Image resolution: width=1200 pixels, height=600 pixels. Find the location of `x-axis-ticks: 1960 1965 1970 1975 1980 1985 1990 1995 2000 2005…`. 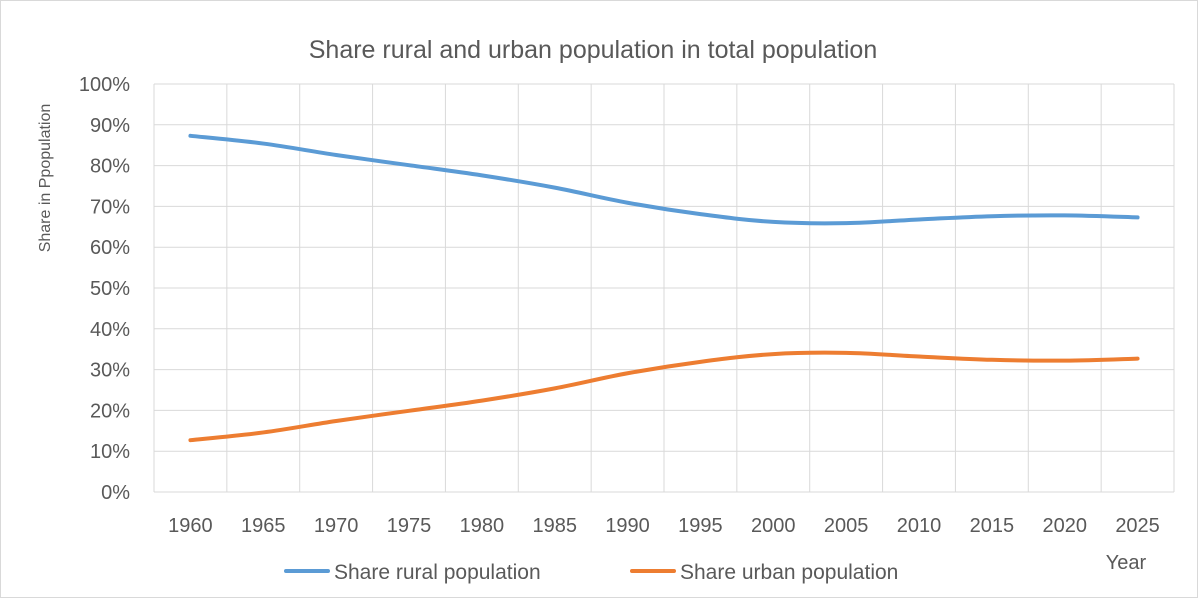

x-axis-ticks: 1960 1965 1970 1975 1980 1985 1990 1995 2000 2005… is located at coordinates (664, 526).